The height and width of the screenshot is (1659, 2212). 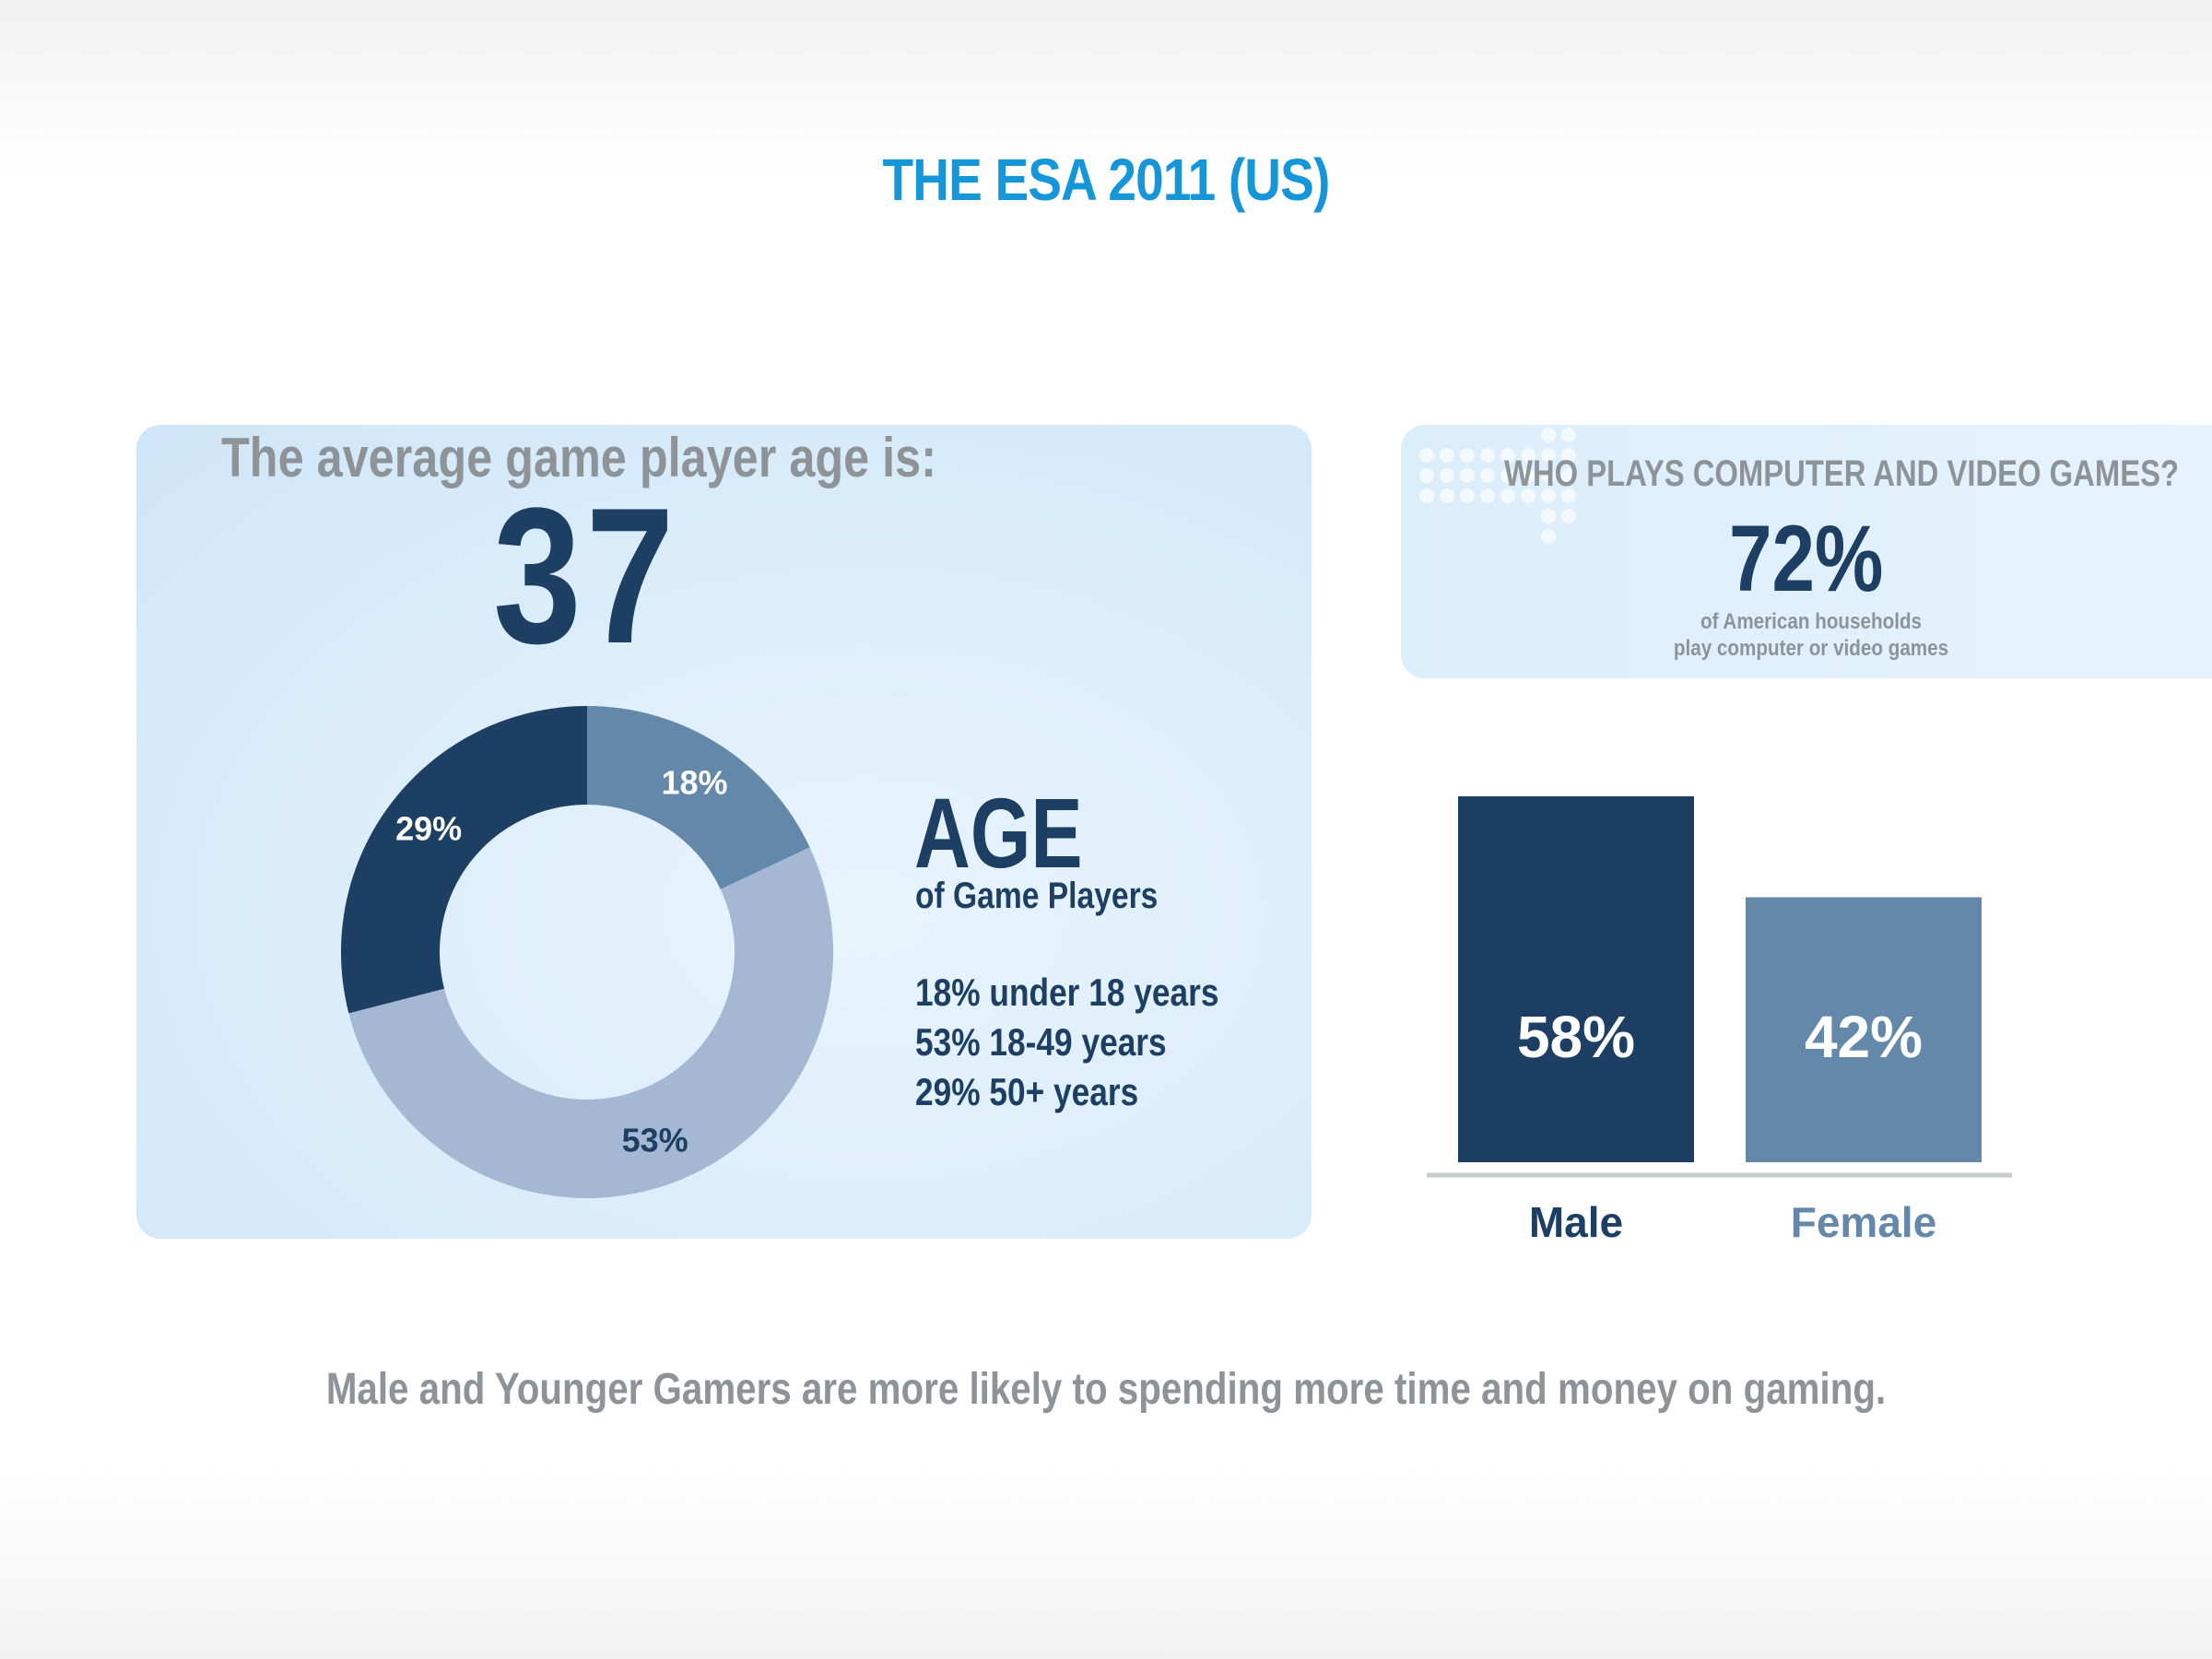 What do you see at coordinates (1067, 992) in the screenshot?
I see `age-line-under-18: 18% under 18 years` at bounding box center [1067, 992].